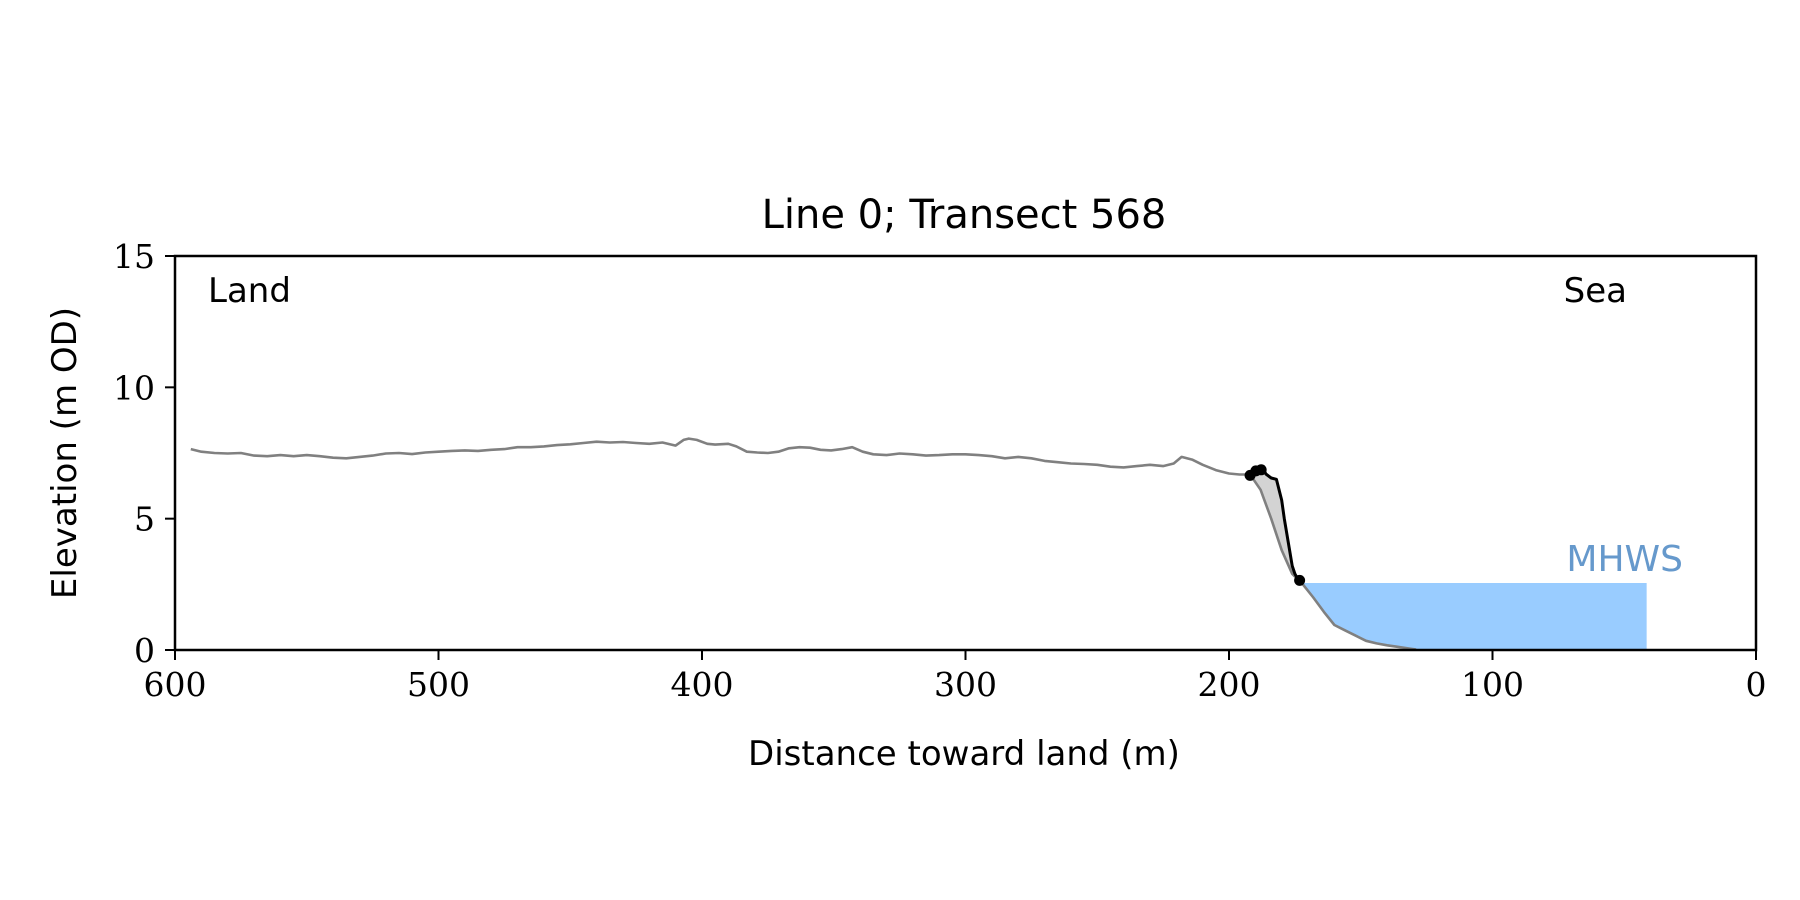 The height and width of the screenshot is (900, 1800). Describe the element at coordinates (702, 684) in the screenshot. I see `x-tick-label: 400` at that location.